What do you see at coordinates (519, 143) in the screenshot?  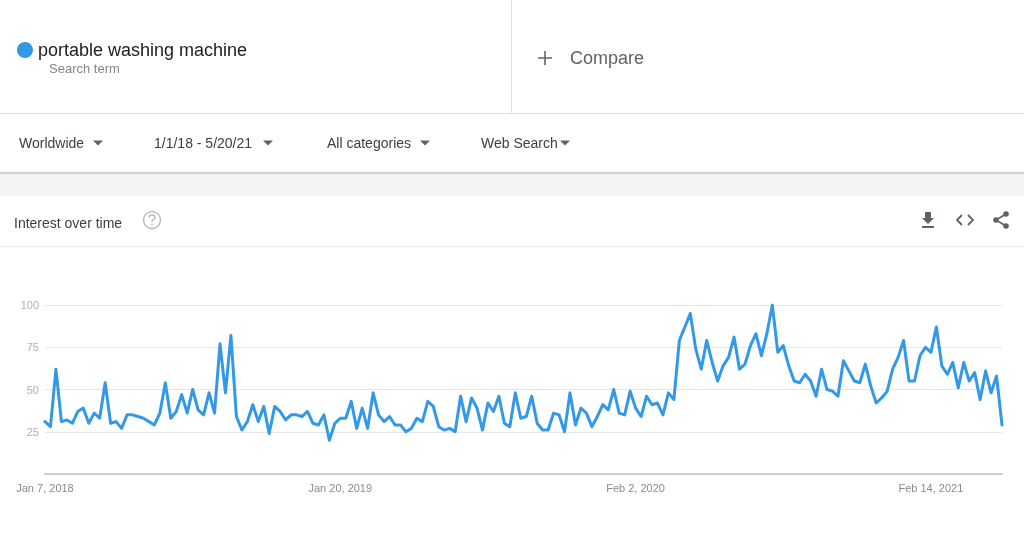 I see `text: Web Search` at bounding box center [519, 143].